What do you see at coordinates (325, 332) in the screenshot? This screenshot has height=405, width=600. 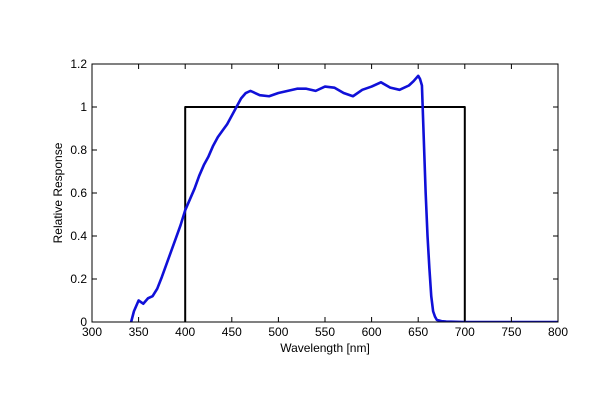 I see `x-tick-label: 550` at bounding box center [325, 332].